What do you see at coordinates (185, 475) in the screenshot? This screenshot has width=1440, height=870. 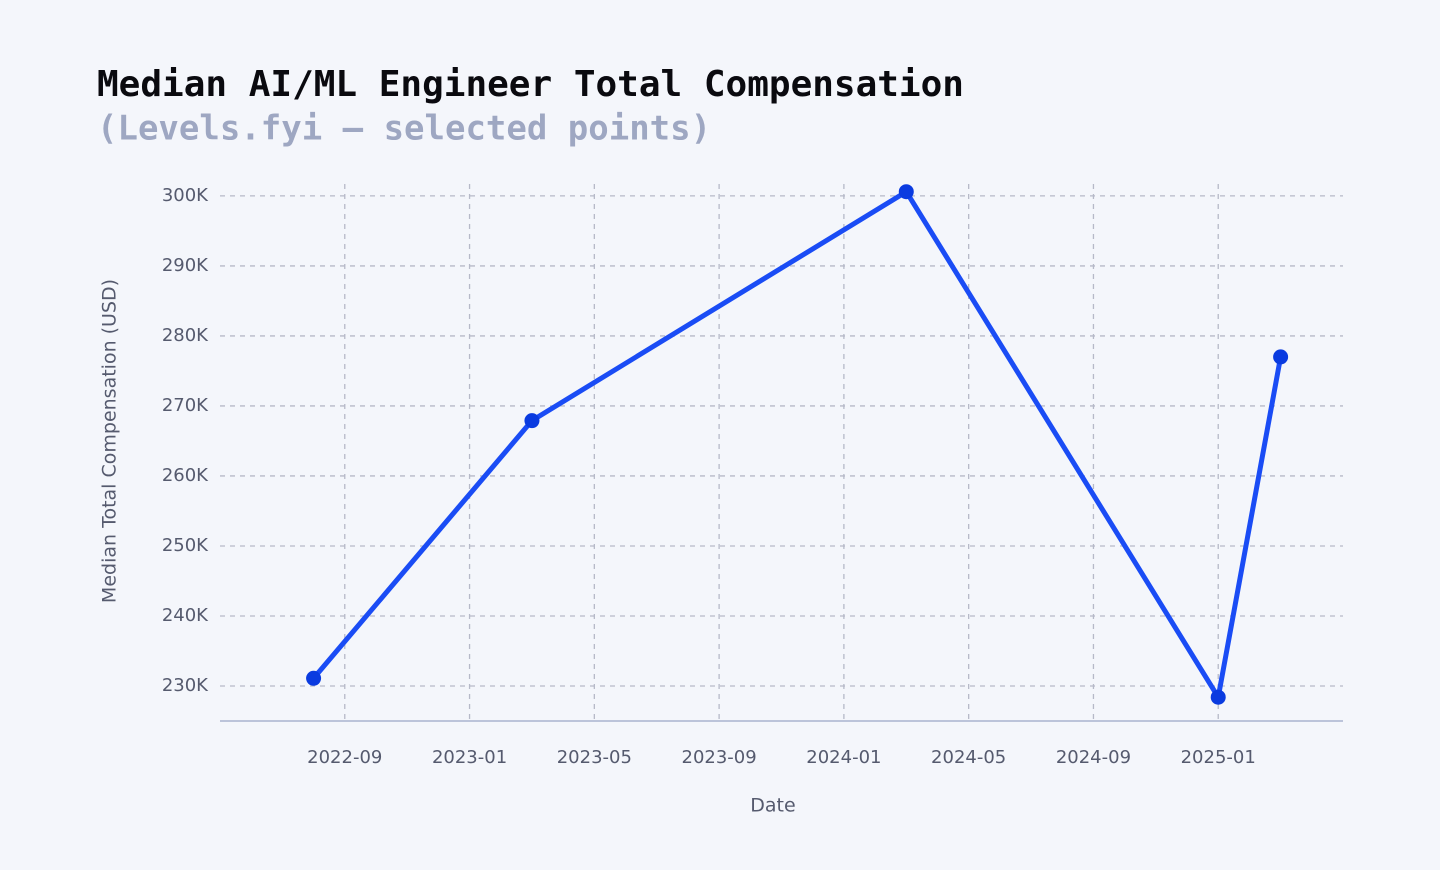 I see `y-tick-label: 260K` at bounding box center [185, 475].